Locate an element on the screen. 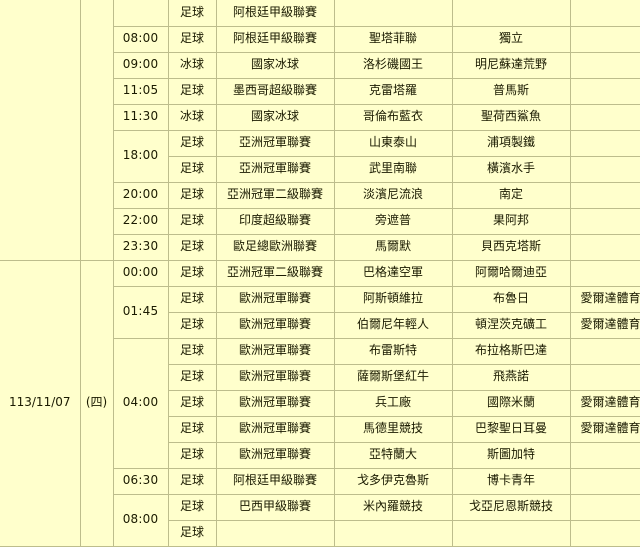 This screenshot has height=547, width=640. cell-date: 113/11/07 is located at coordinates (40, 403).